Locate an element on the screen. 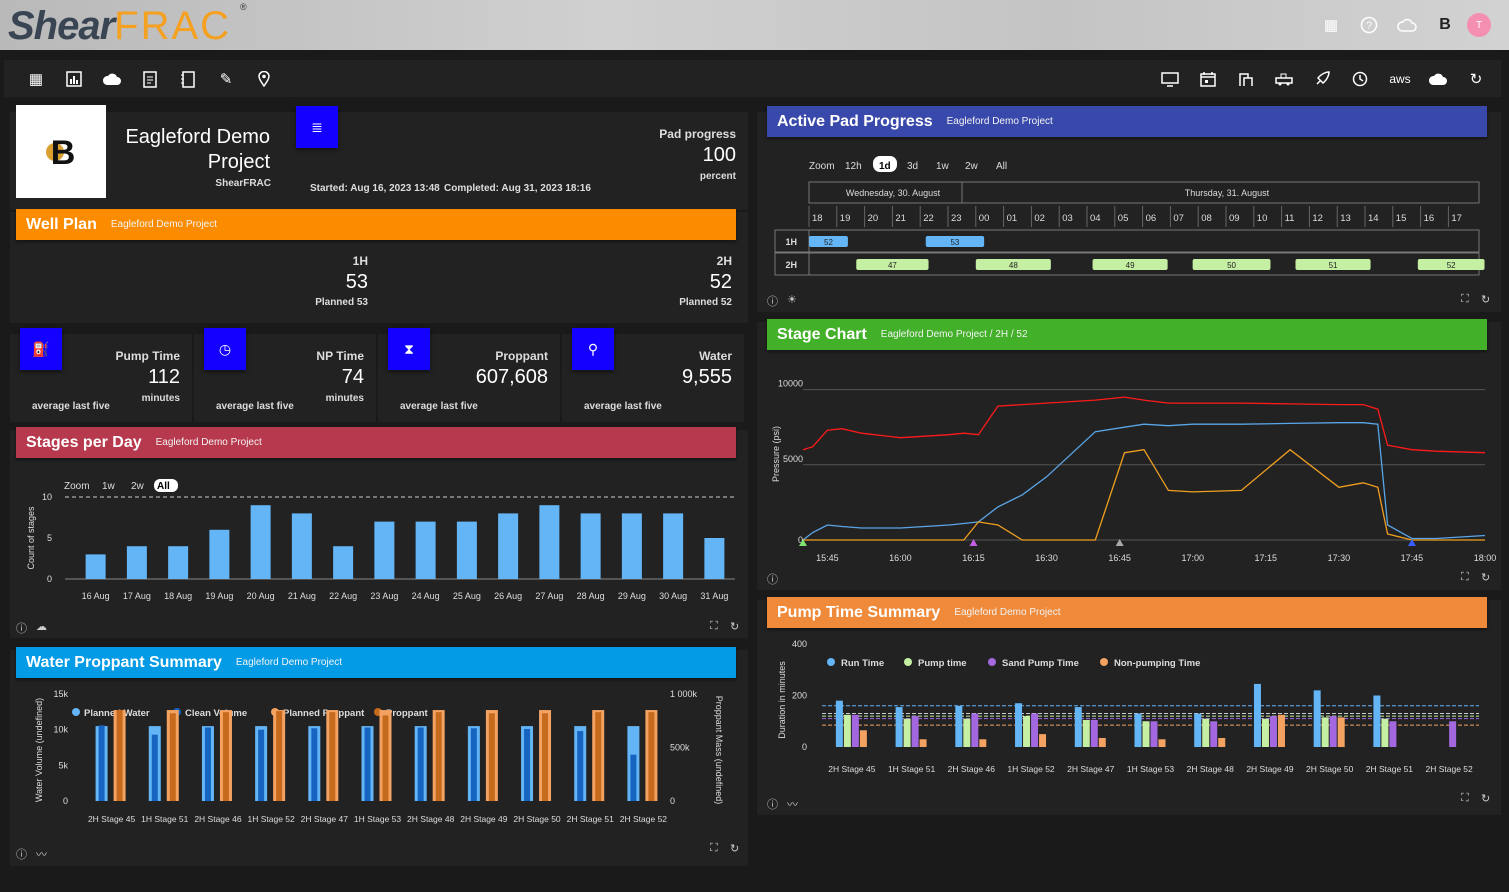 This screenshot has height=892, width=1509. cloud-small-icon: ☁ is located at coordinates (41, 627).